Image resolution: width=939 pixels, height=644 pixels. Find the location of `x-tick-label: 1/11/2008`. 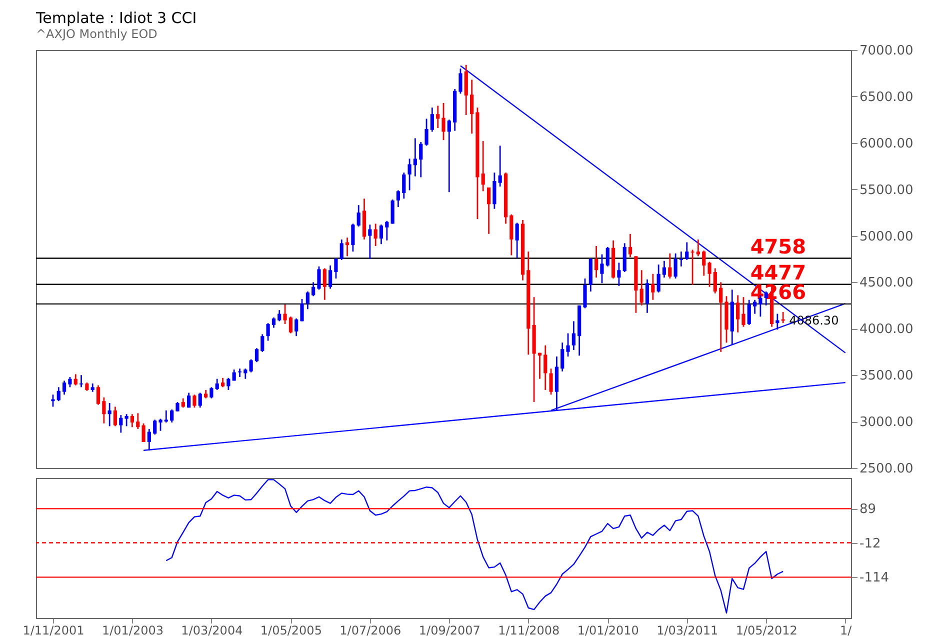

x-tick-label: 1/11/2008 is located at coordinates (529, 631).